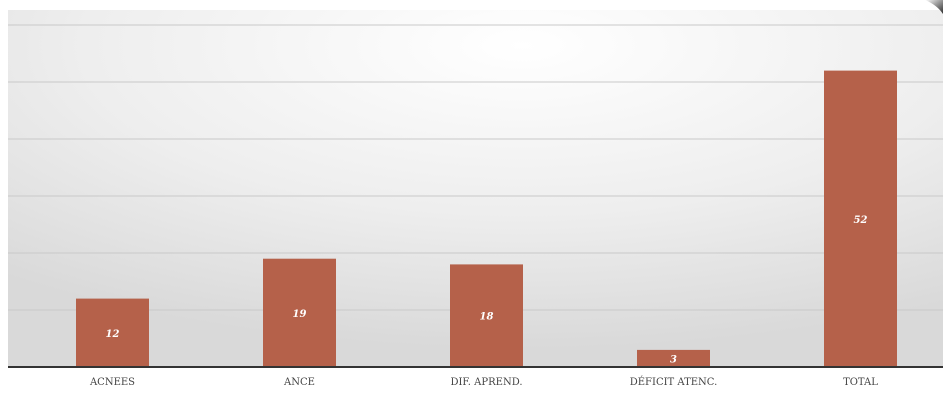  I want to click on data-label: 52, so click(861, 220).